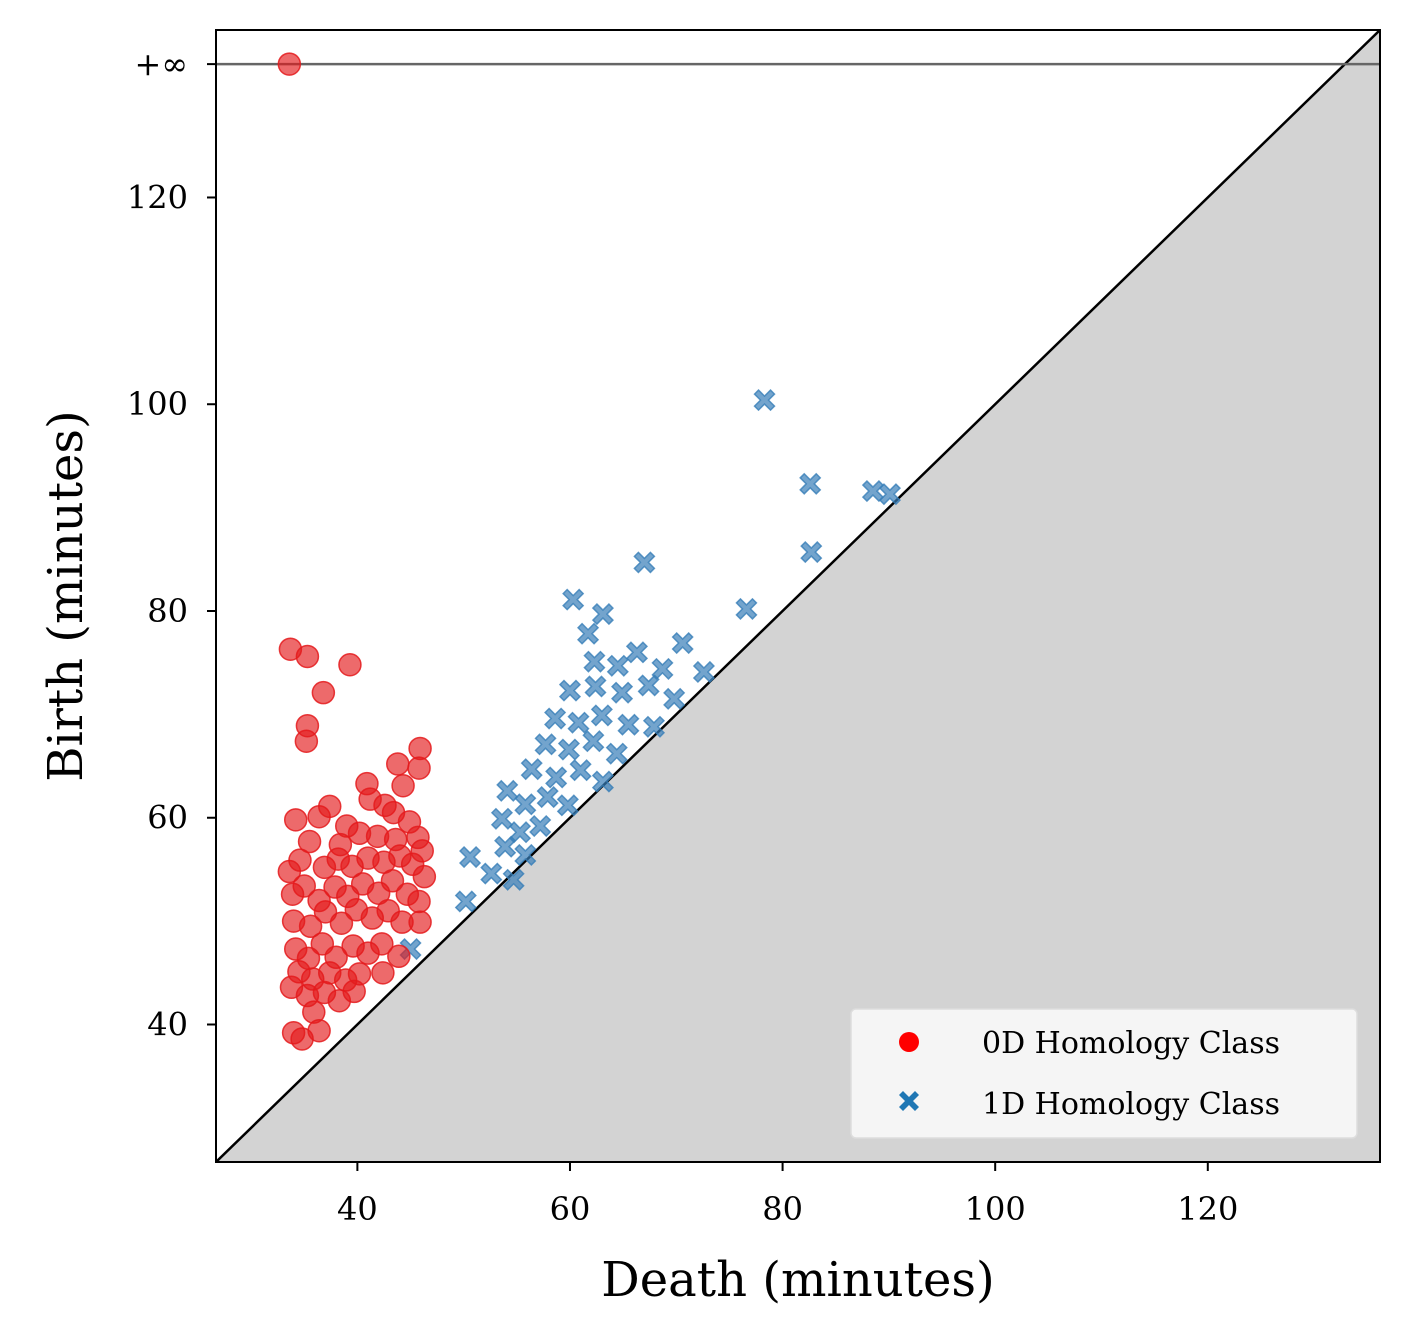 Image resolution: width=1408 pixels, height=1341 pixels. What do you see at coordinates (570, 1209) in the screenshot?
I see `x-tick-label: 60` at bounding box center [570, 1209].